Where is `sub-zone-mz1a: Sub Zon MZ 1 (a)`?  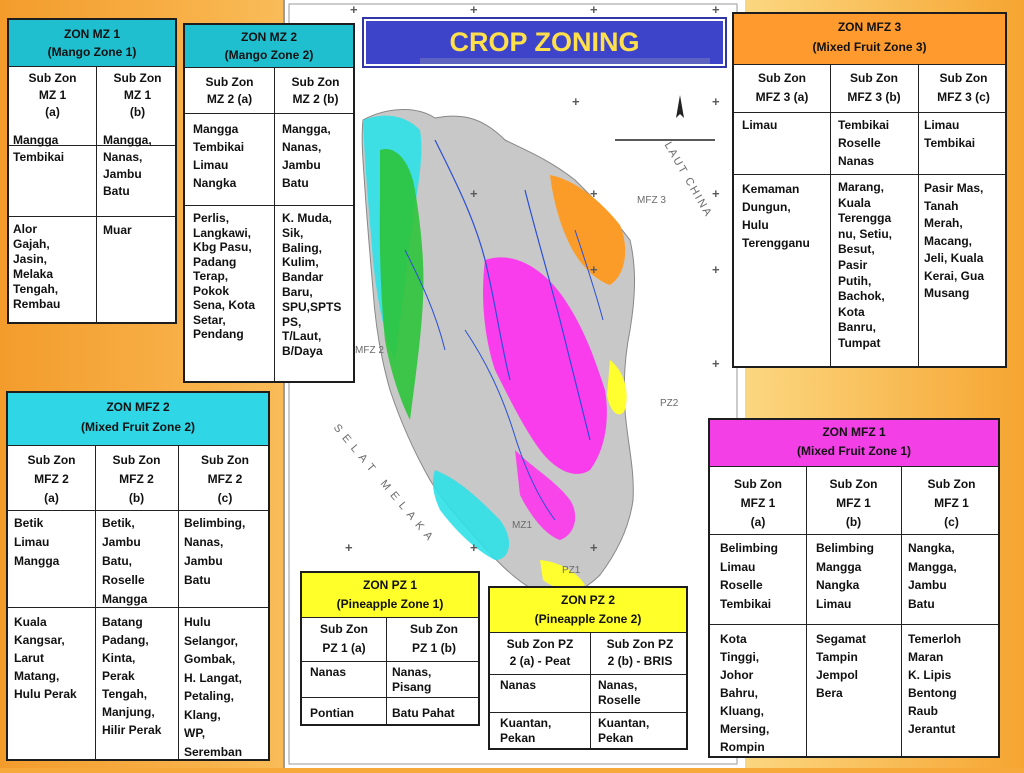 sub-zone-mz1a: Sub Zon MZ 1 (a) is located at coordinates (52, 95).